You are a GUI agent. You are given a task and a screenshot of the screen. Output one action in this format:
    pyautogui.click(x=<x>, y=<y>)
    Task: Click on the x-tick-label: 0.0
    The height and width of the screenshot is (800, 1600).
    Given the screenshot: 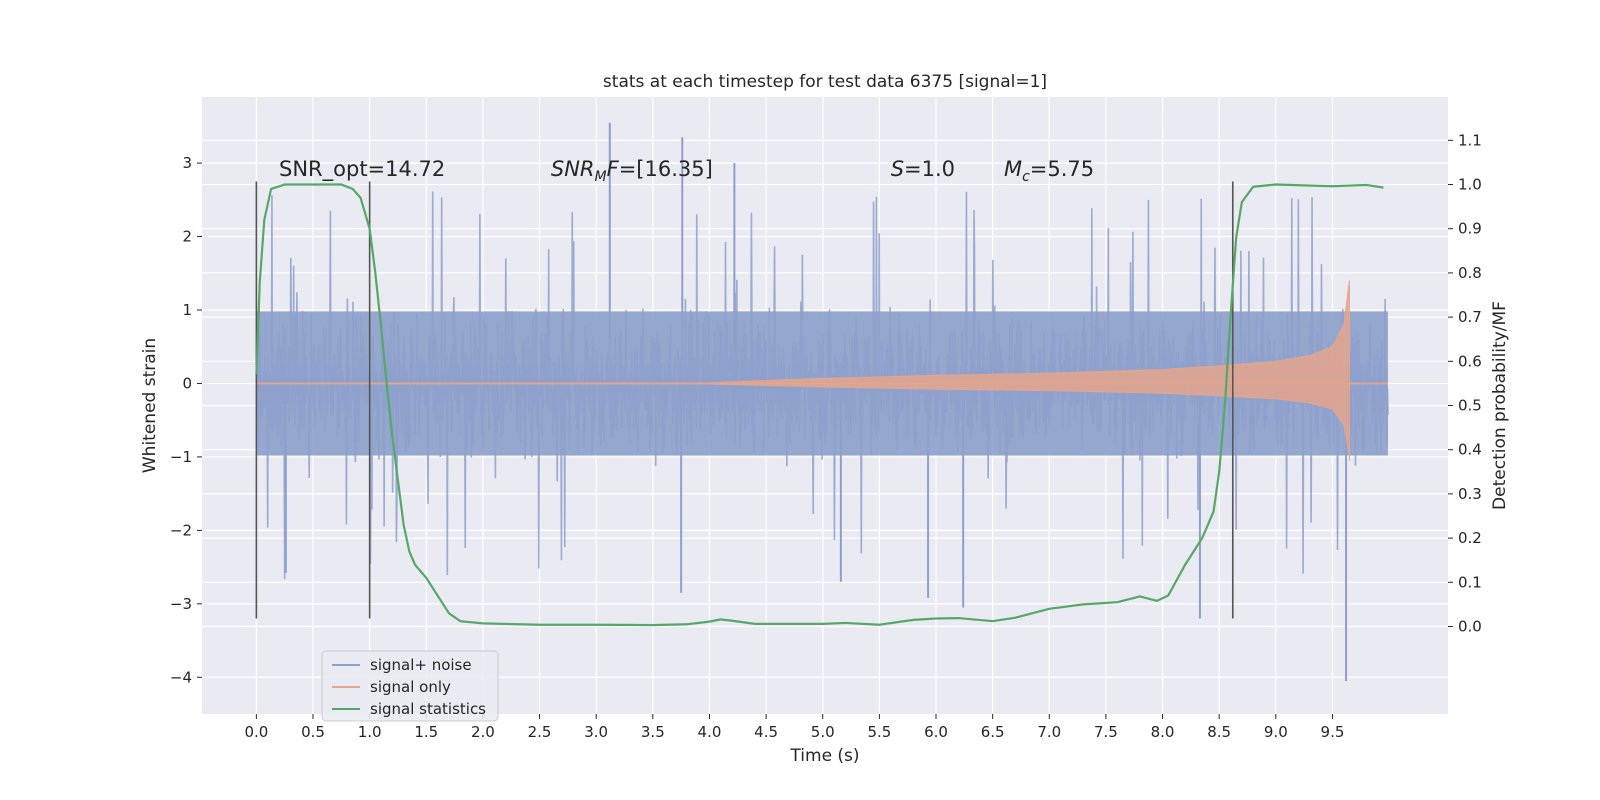 What is the action you would take?
    pyautogui.click(x=256, y=732)
    